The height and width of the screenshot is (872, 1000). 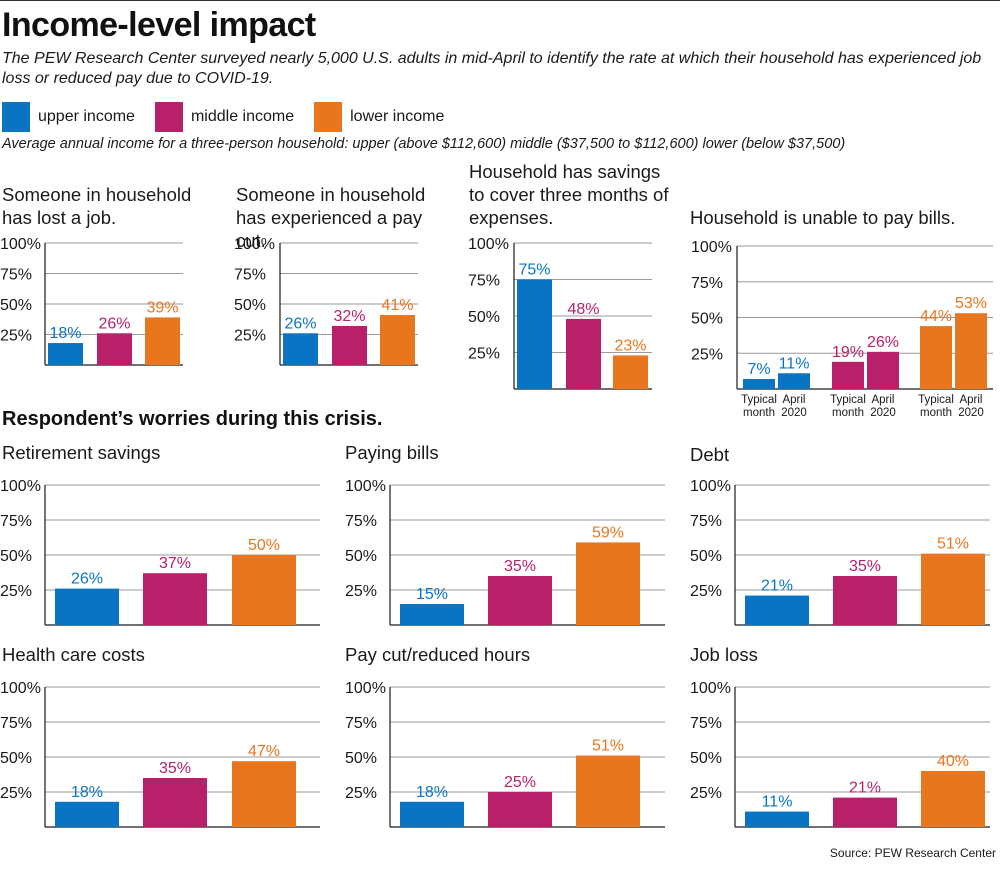 I want to click on data-label: 59%, so click(x=608, y=532).